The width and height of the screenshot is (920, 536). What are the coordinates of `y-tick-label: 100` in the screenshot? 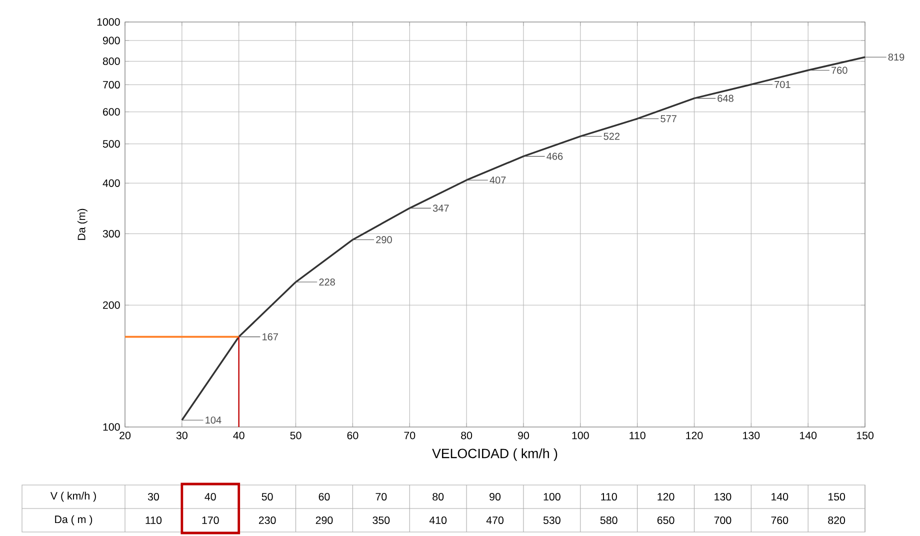 It's located at (111, 427).